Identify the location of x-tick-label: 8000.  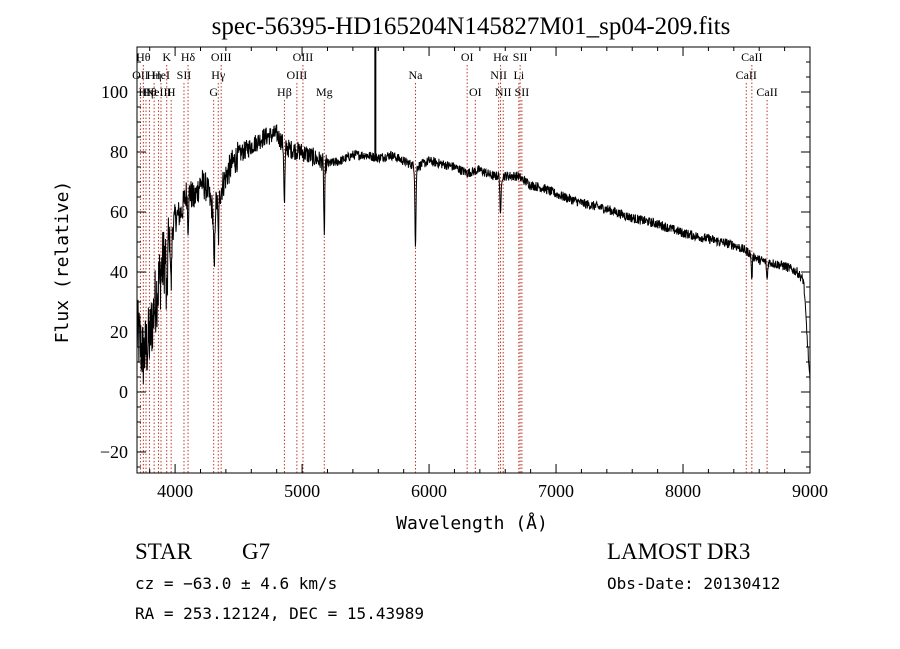
(683, 491).